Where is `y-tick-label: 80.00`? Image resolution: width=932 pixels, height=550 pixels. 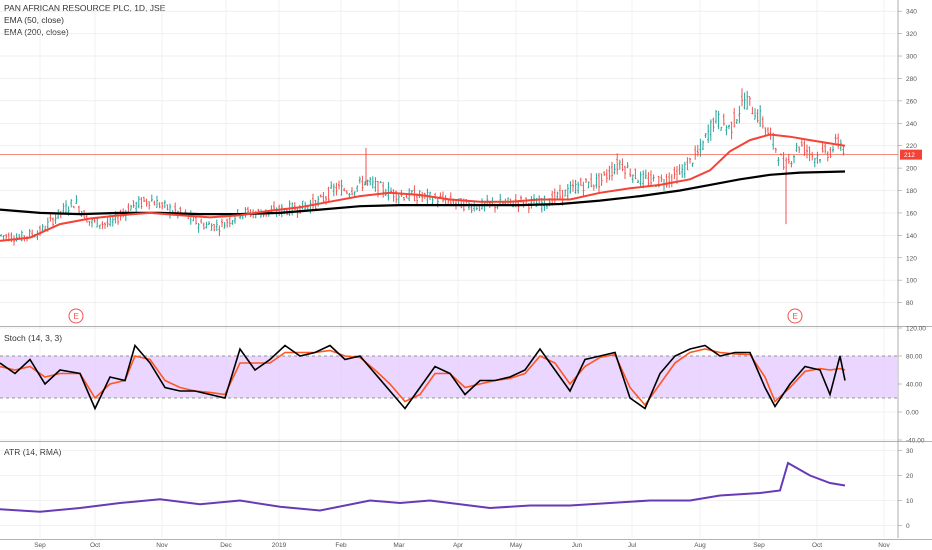
y-tick-label: 80.00 is located at coordinates (914, 357).